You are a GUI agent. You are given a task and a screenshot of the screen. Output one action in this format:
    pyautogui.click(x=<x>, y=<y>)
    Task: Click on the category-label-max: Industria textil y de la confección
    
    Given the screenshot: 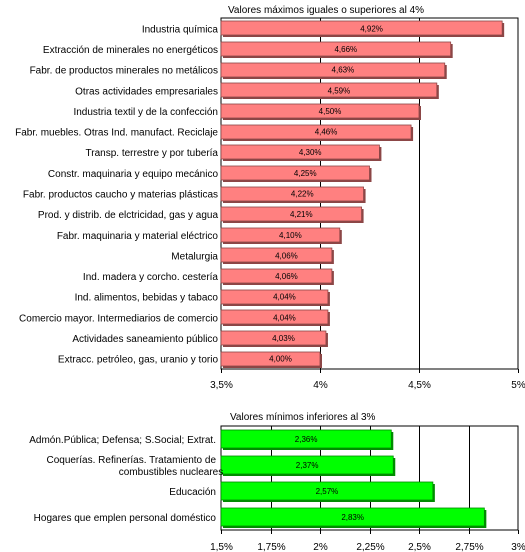 What is the action you would take?
    pyautogui.click(x=145, y=112)
    